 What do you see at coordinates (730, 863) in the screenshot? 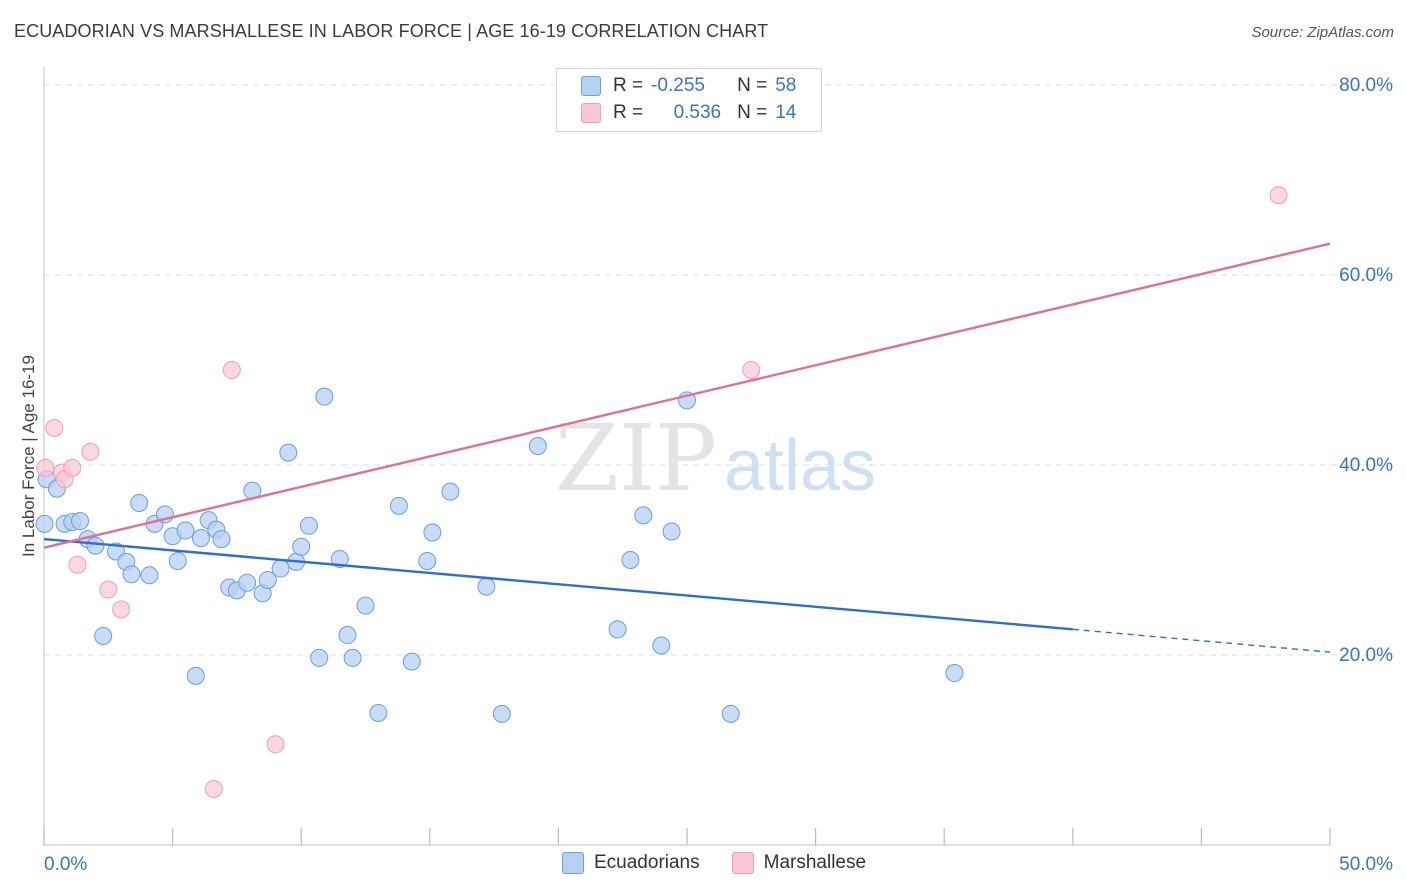
I see `series-legend: Ecuadorians Marshallese` at bounding box center [730, 863].